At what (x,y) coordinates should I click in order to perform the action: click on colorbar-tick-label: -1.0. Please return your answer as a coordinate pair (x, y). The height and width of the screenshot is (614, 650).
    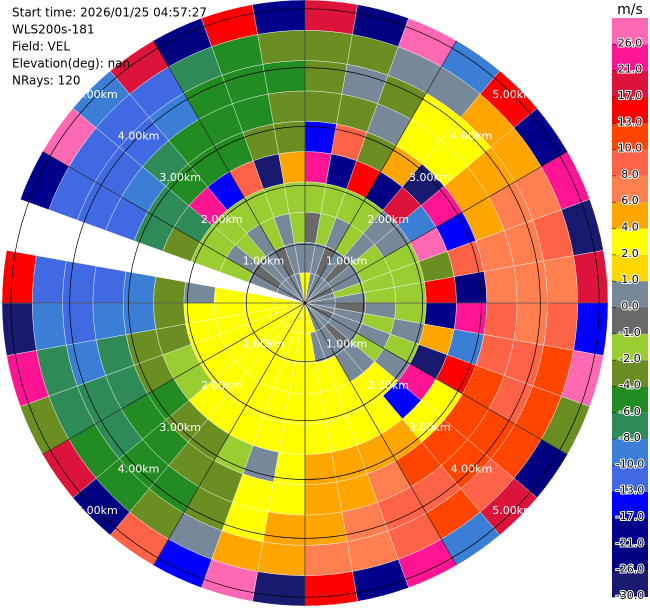
    Looking at the image, I should click on (629, 332).